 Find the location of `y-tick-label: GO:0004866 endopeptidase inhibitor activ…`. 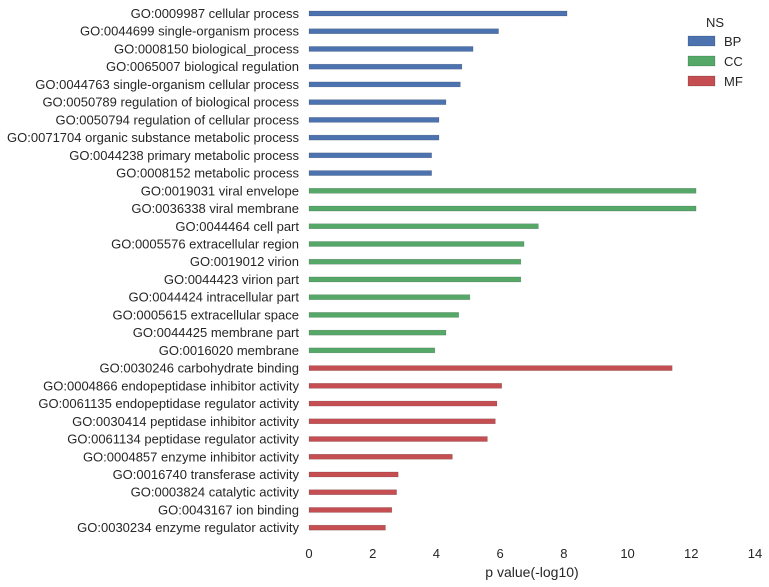

y-tick-label: GO:0004866 endopeptidase inhibitor activ… is located at coordinates (171, 385).